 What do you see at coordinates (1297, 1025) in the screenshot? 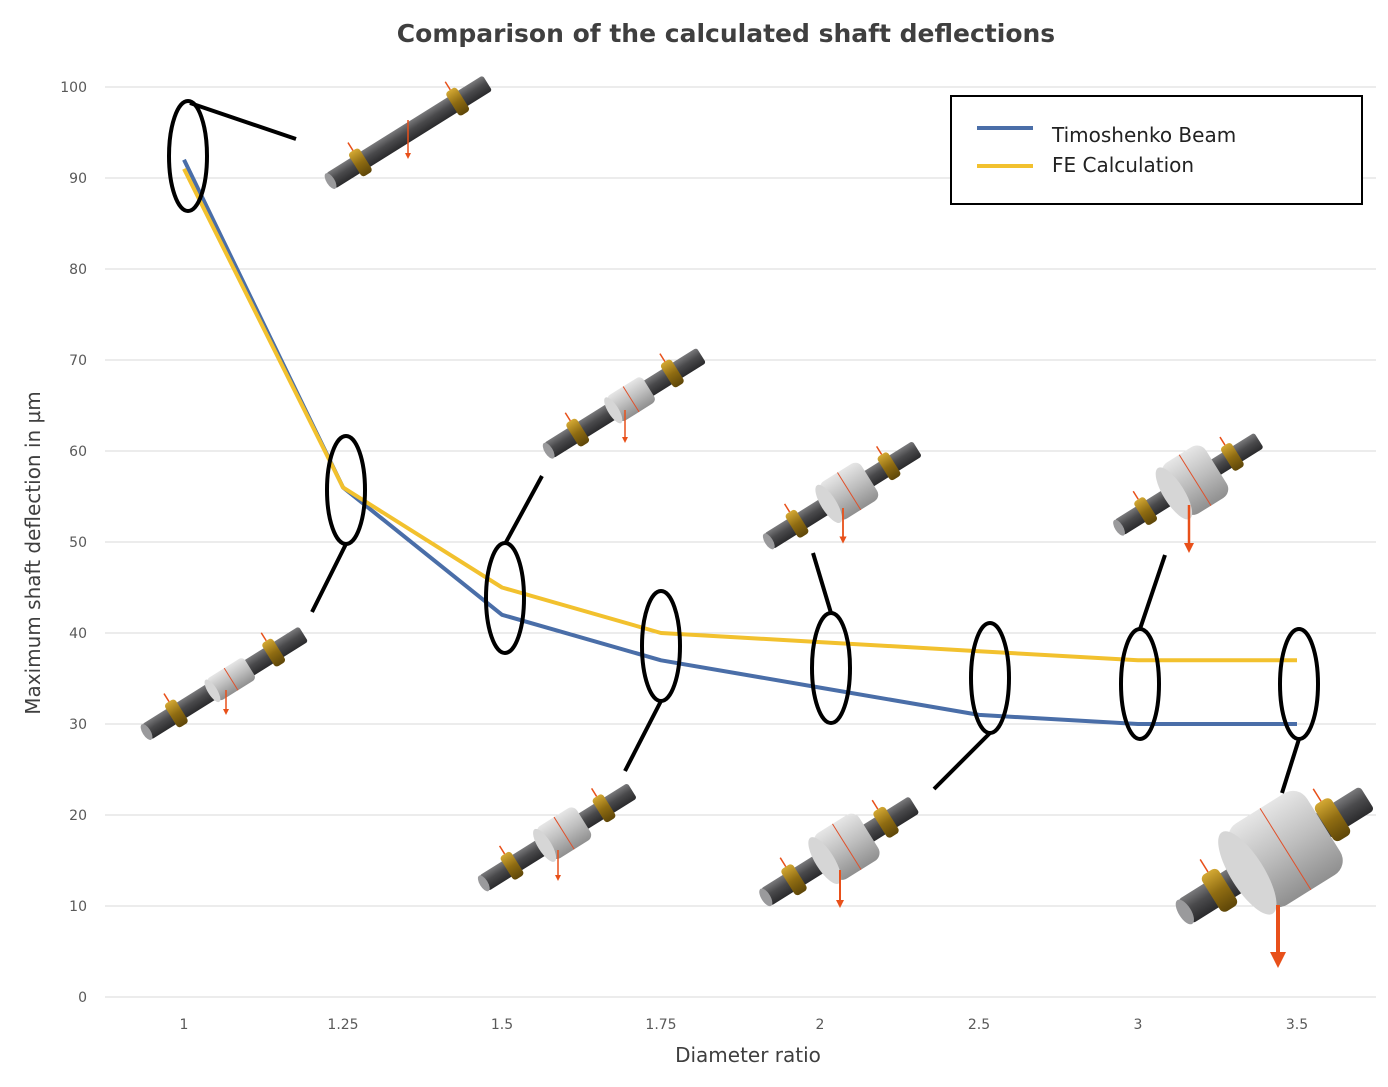
I see `x-tick-label-3_5: 3.5` at bounding box center [1297, 1025].